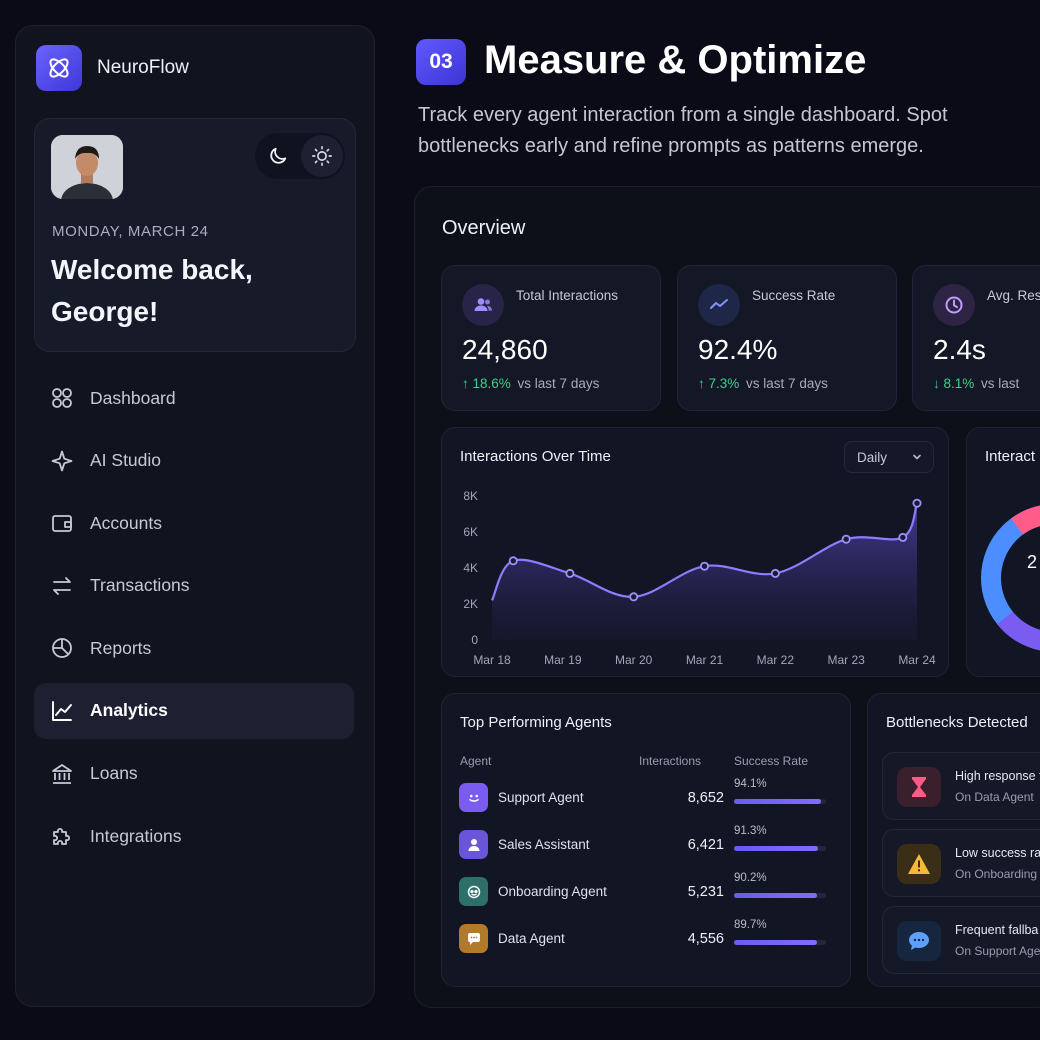  I want to click on stat-label: Avg. Resp, so click(1013, 295).